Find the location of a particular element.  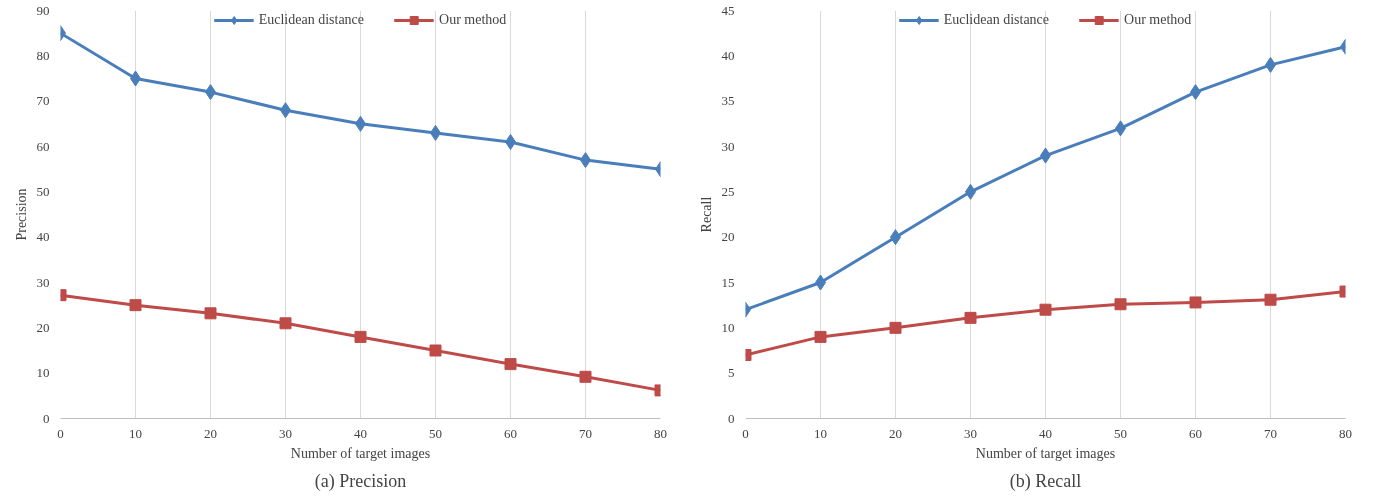

y-tick-label: 50 is located at coordinates (43, 191).